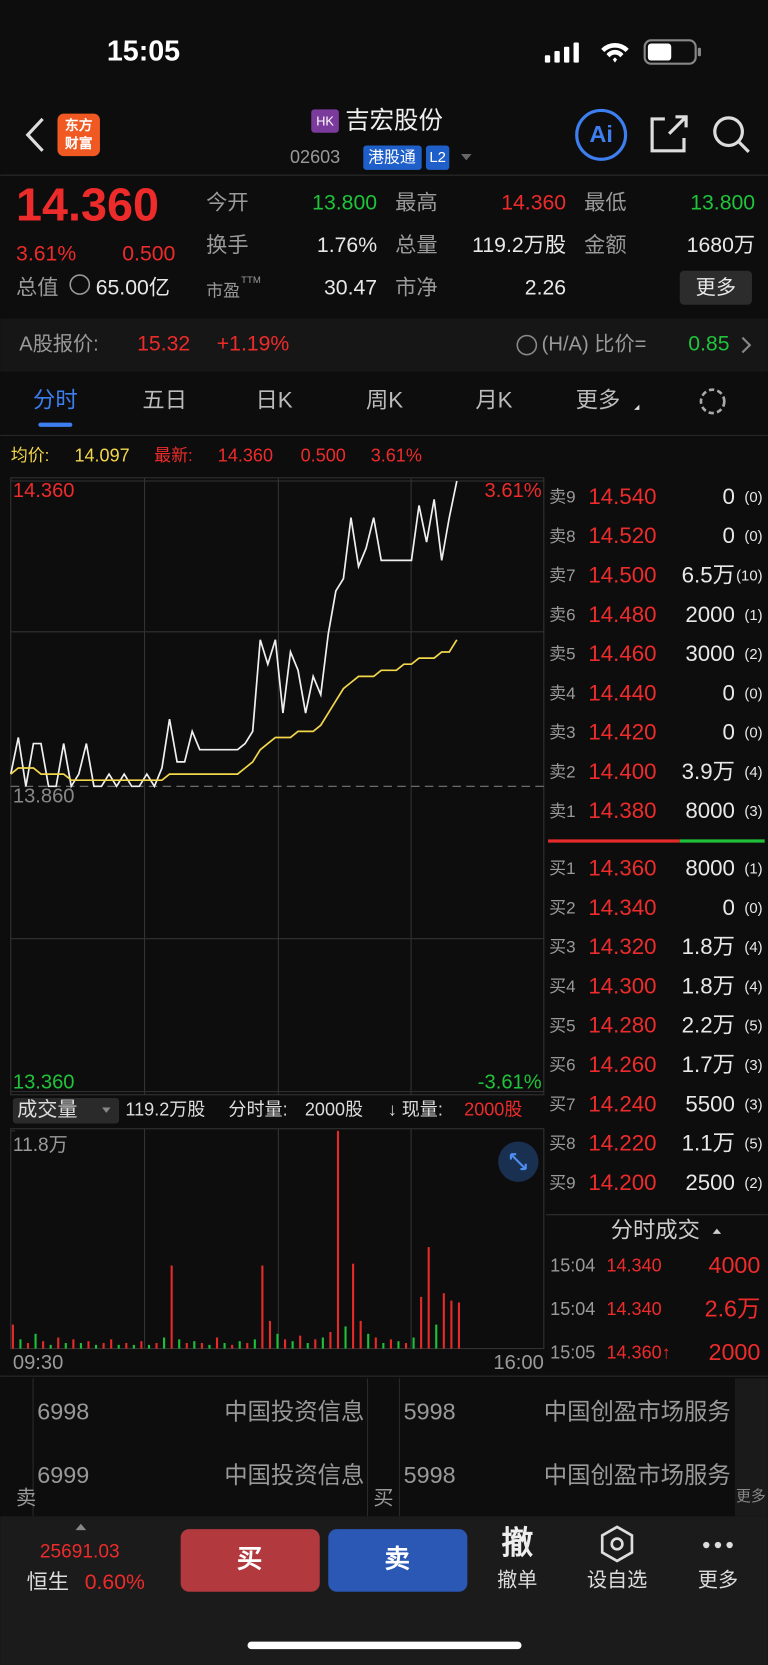 The width and height of the screenshot is (768, 1665). What do you see at coordinates (40, 1145) in the screenshot?
I see `y-tick-label: 11.8万` at bounding box center [40, 1145].